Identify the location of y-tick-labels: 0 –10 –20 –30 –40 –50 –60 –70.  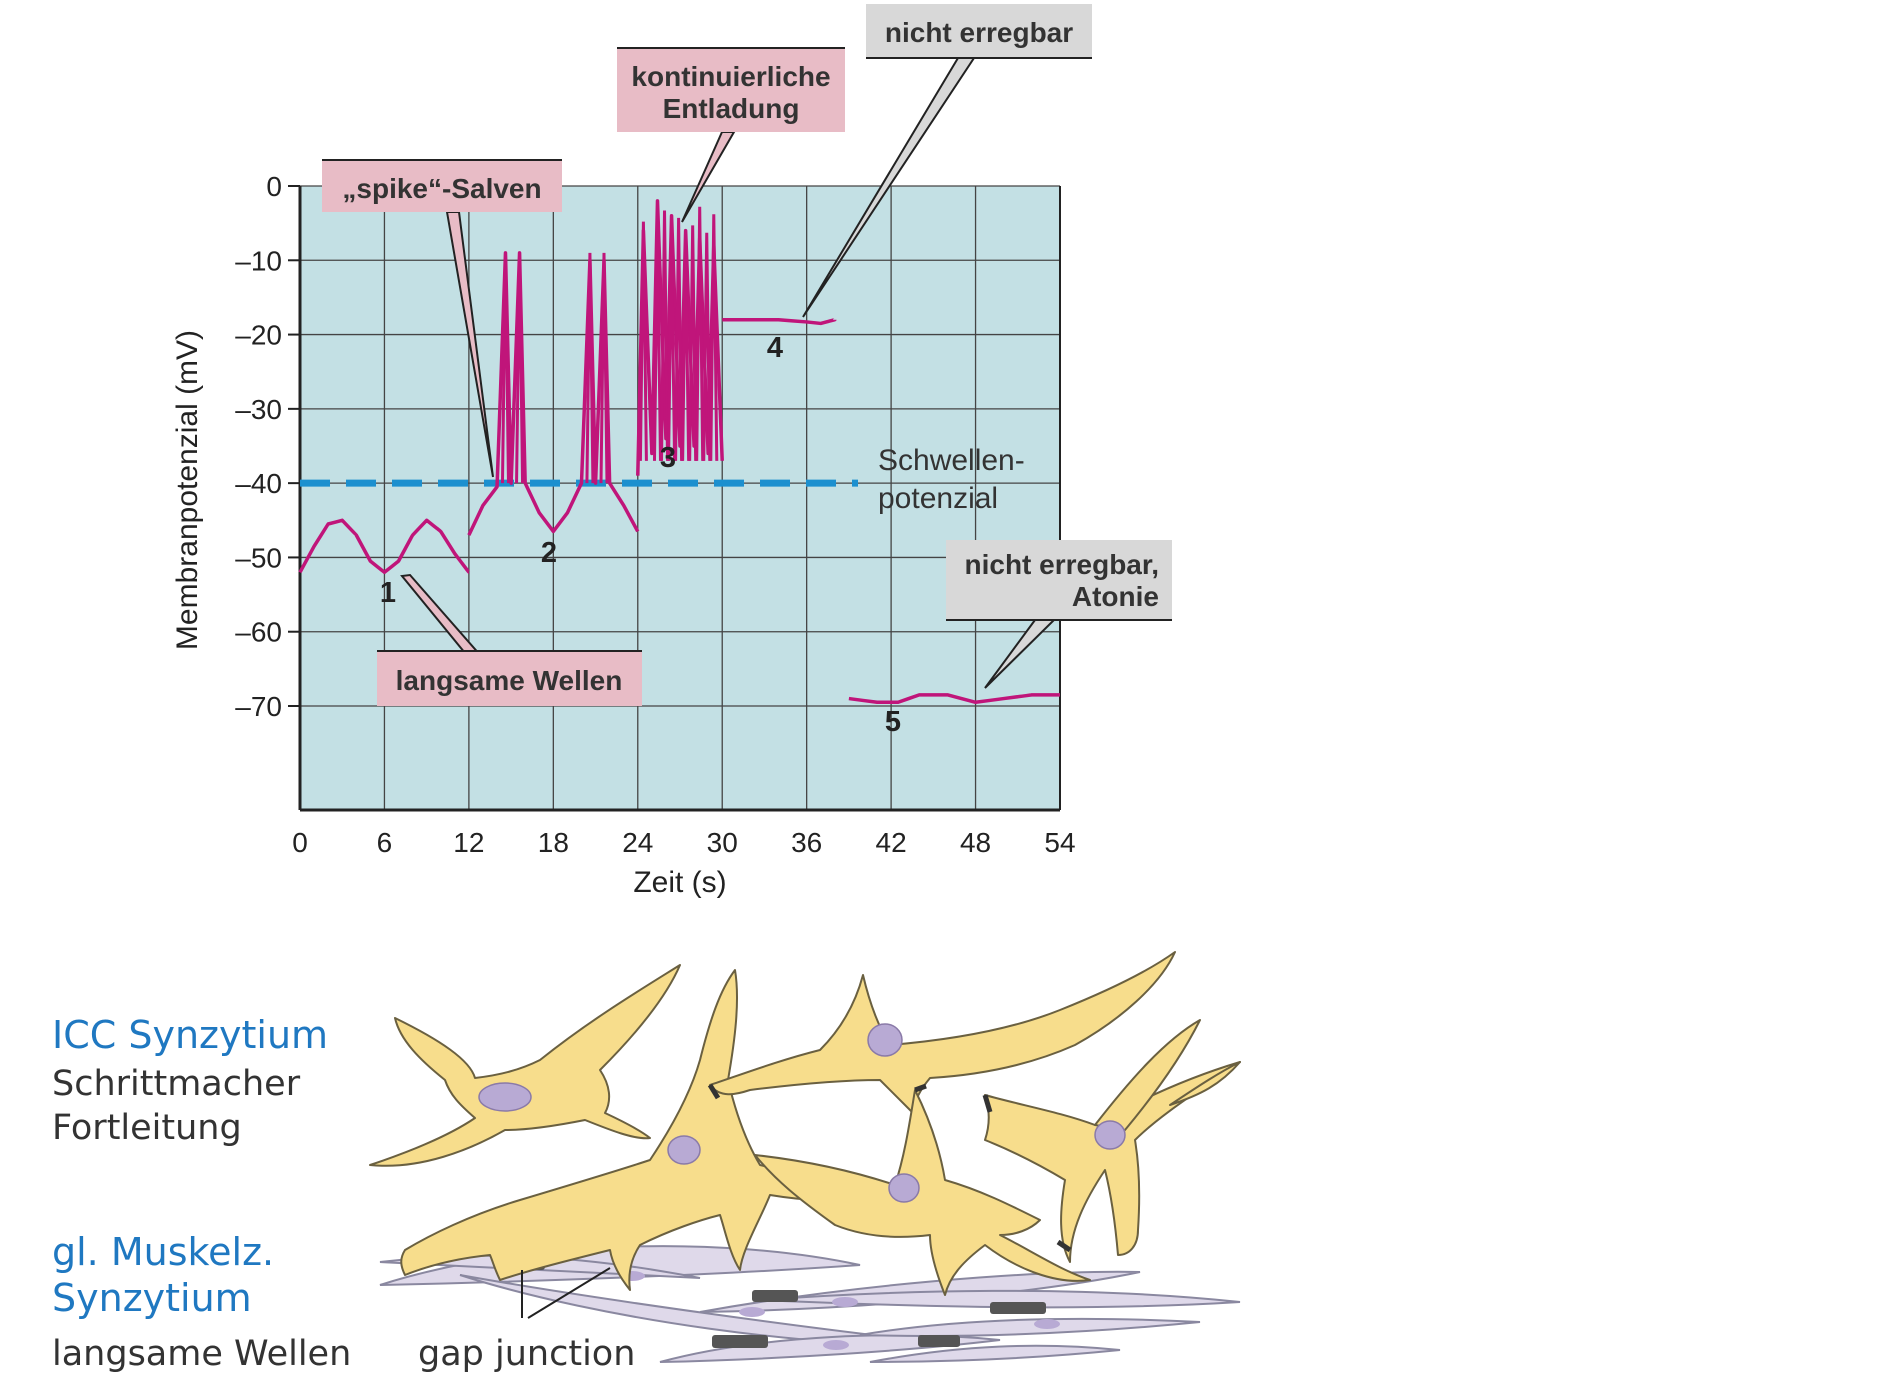
(267, 446).